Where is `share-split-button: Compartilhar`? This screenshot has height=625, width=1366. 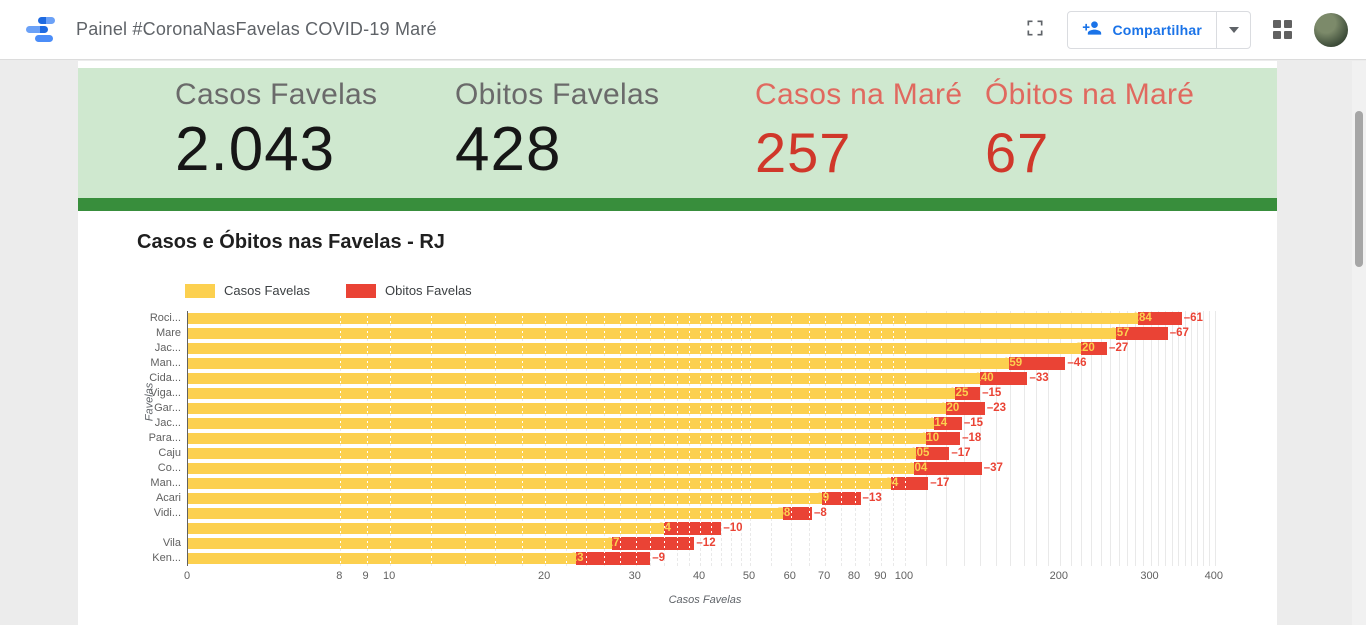 share-split-button: Compartilhar is located at coordinates (1159, 29).